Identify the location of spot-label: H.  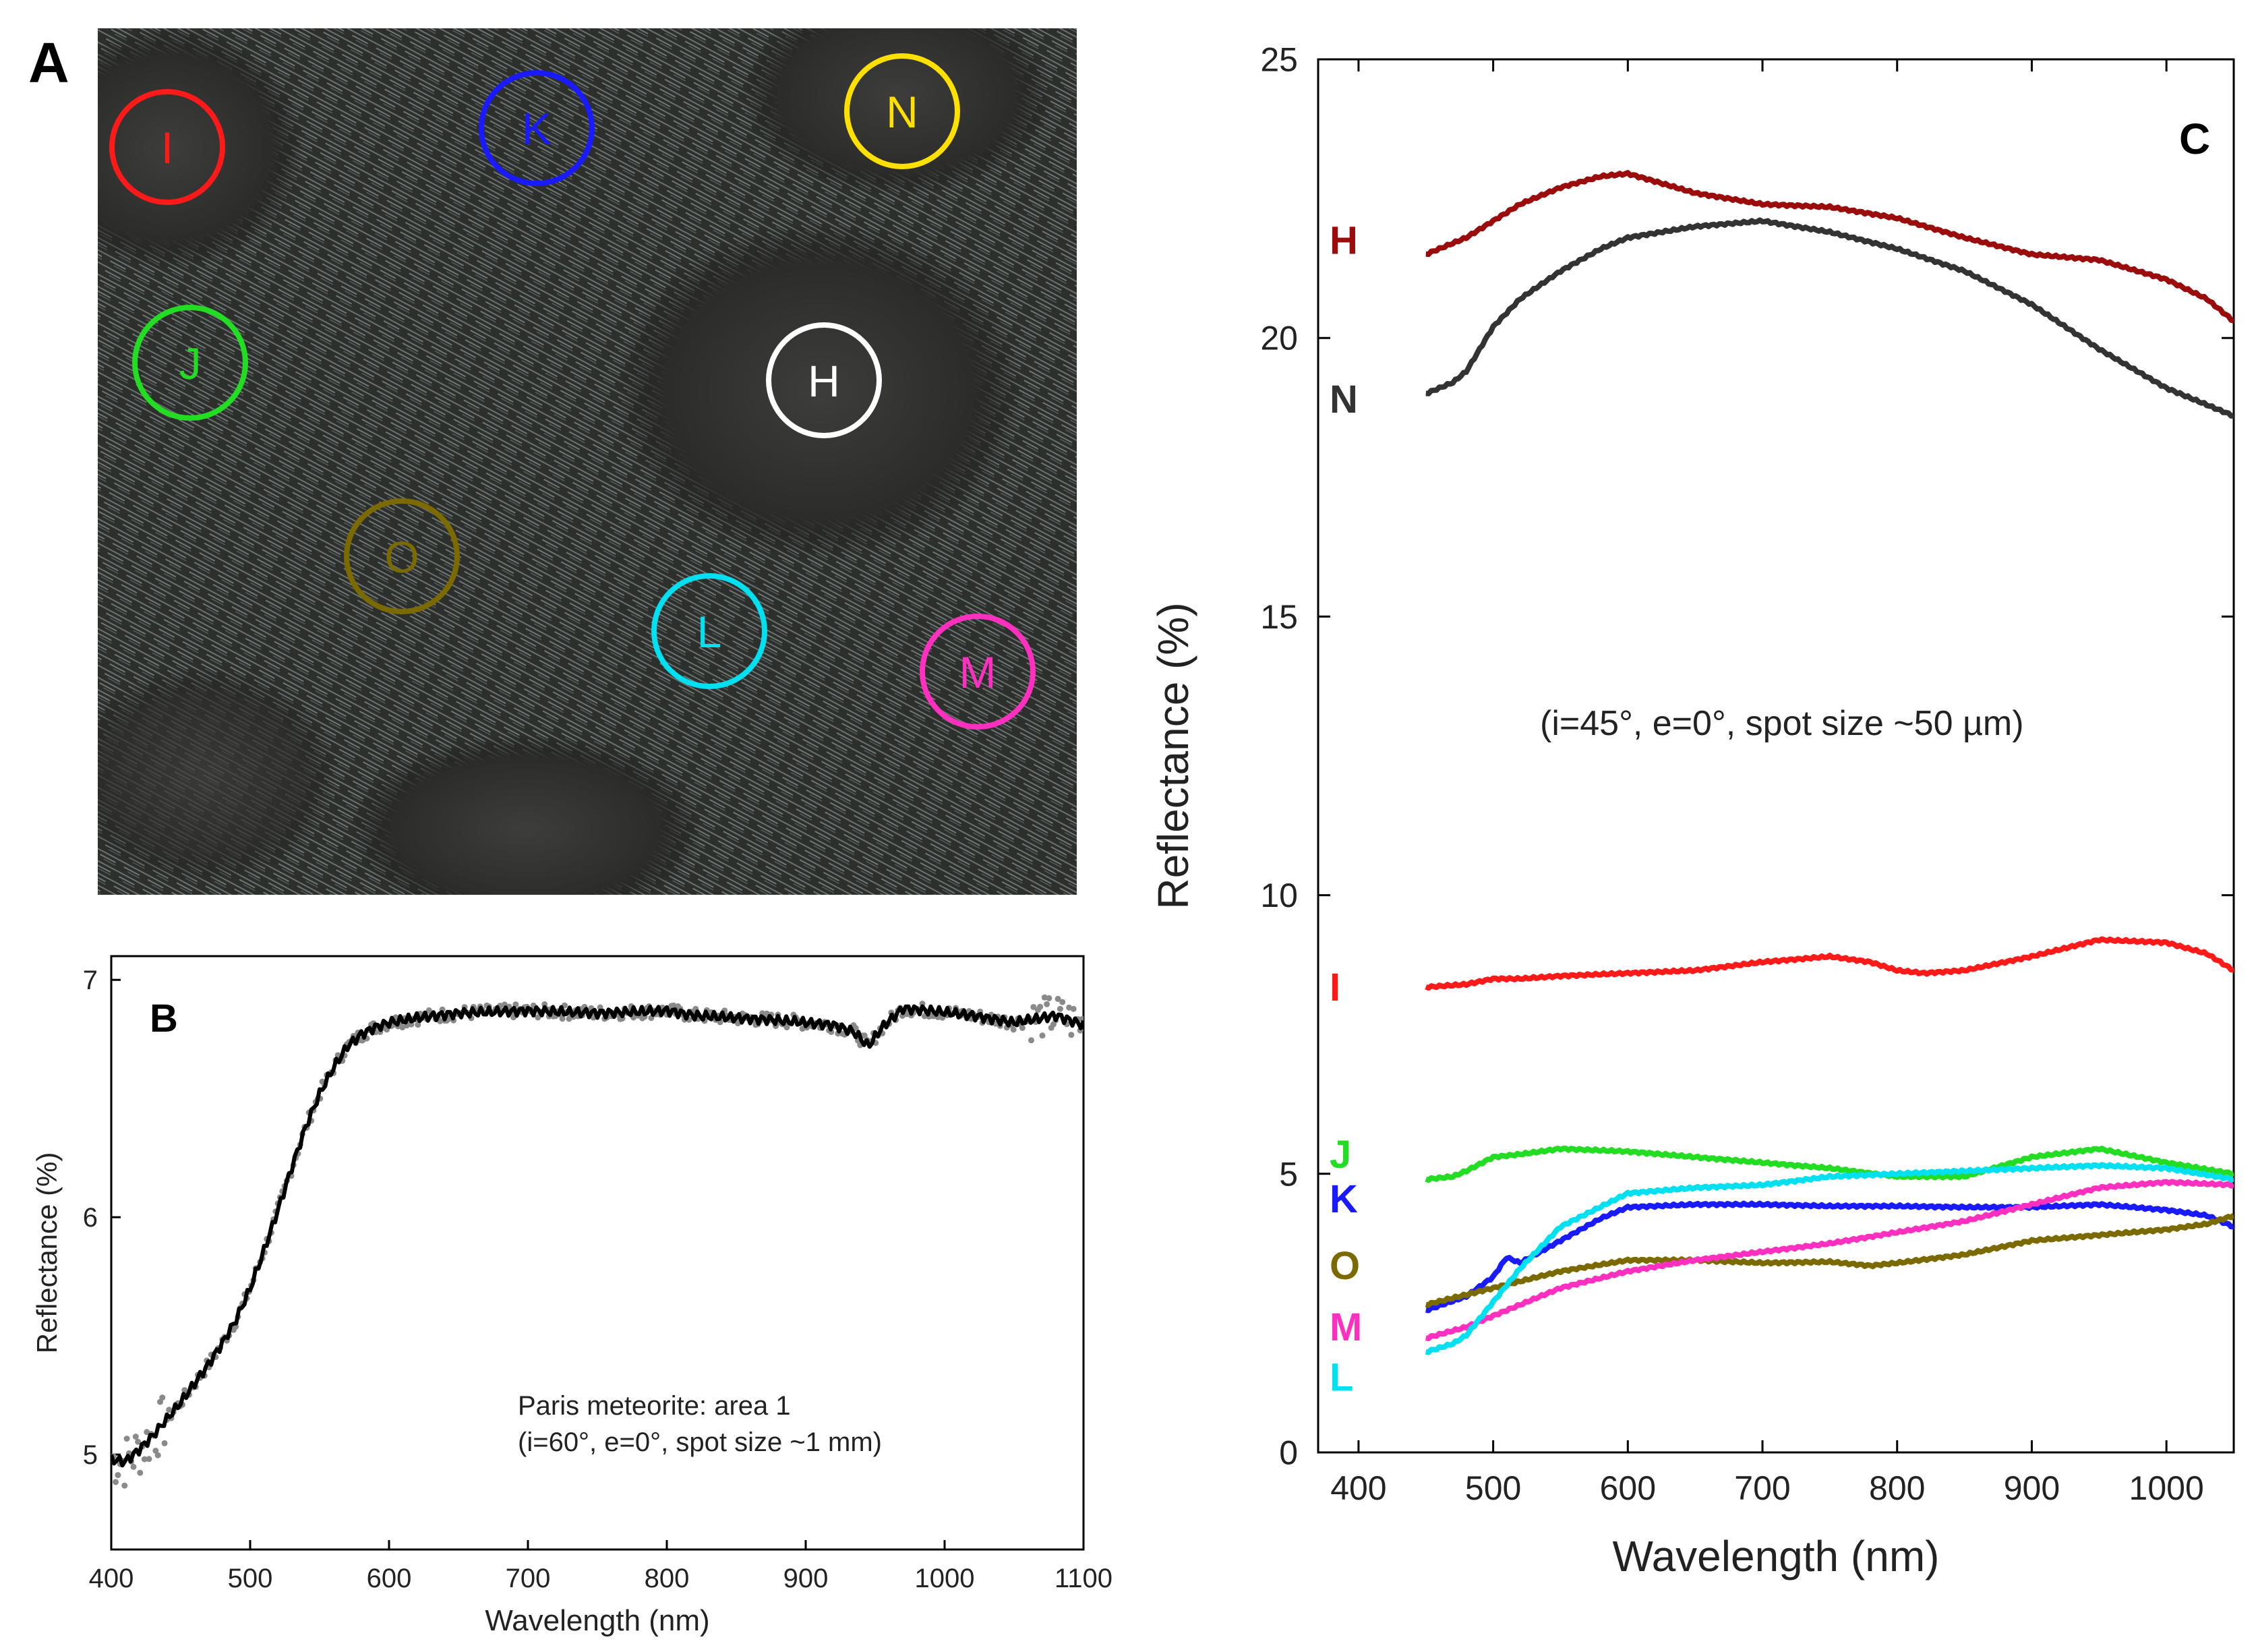
(824, 381).